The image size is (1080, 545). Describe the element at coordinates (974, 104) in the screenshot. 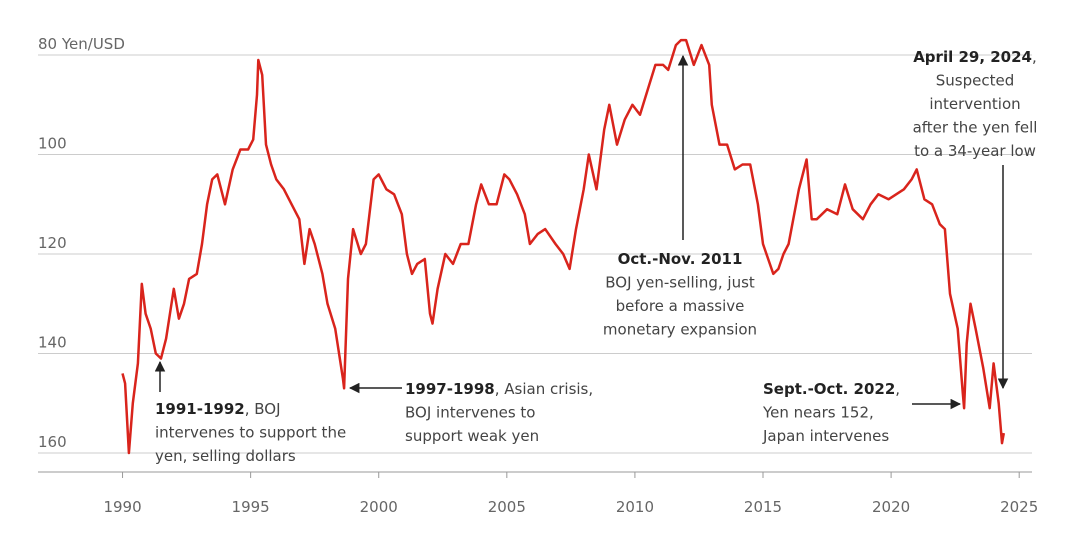

I see `annotation-text: intervention` at that location.